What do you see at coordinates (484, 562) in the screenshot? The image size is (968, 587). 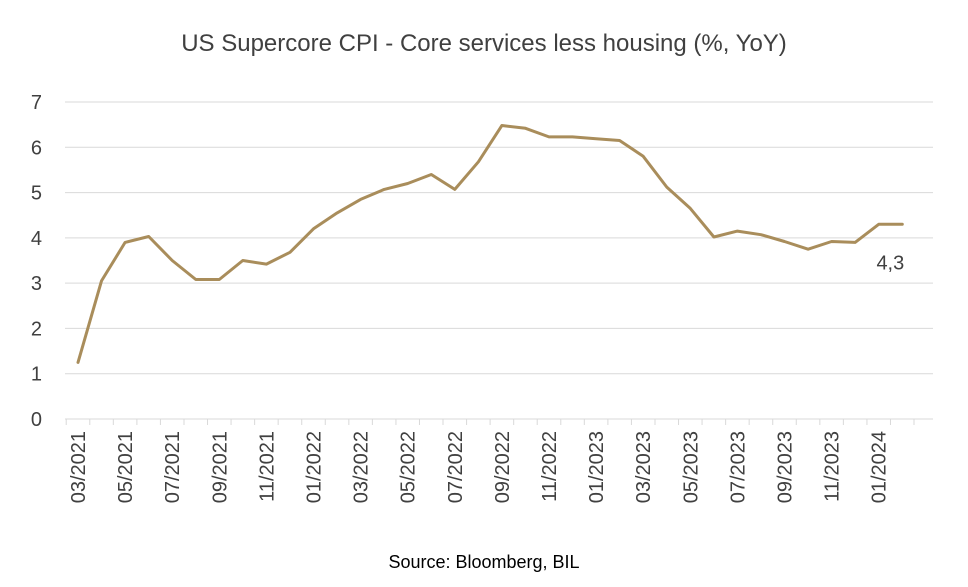 I see `source-note: Source: Bloomberg, BIL` at bounding box center [484, 562].